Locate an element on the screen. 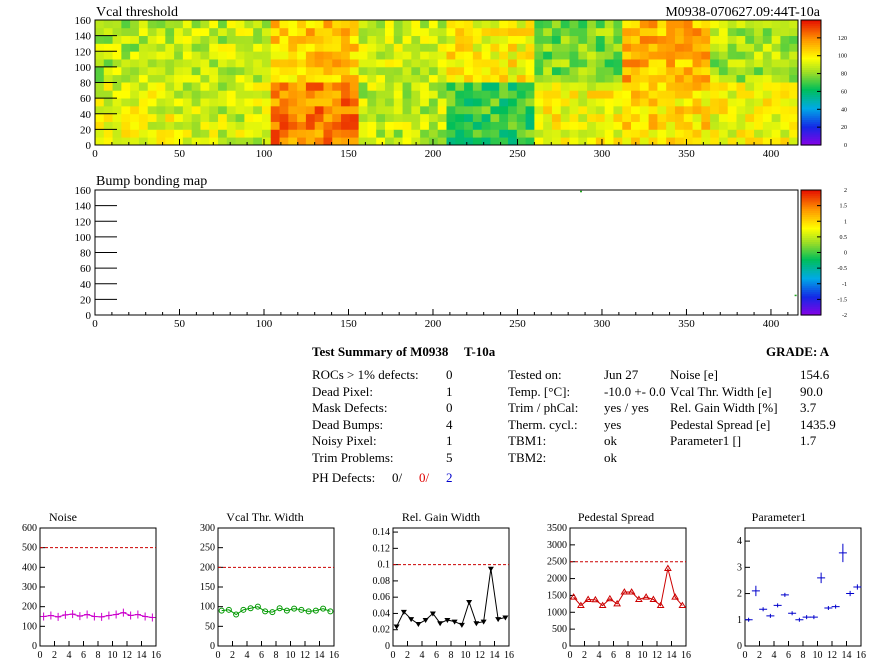  map2-colorbar-label: 0.5 is located at coordinates (844, 238).